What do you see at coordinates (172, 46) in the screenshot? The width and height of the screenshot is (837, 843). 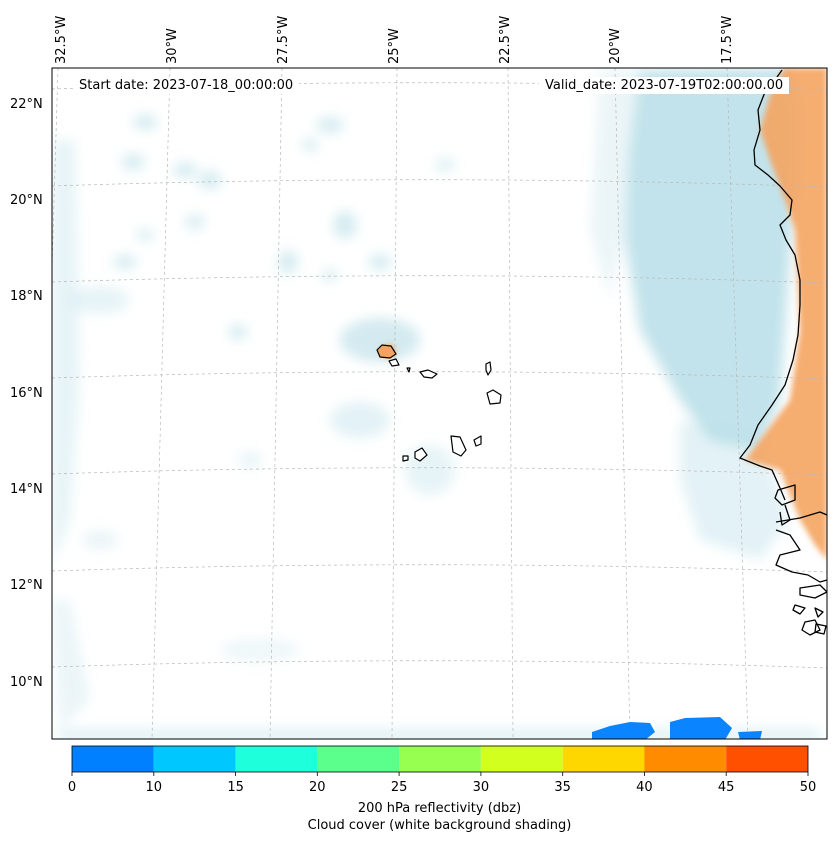 I see `lon-label-30w: 30°W` at bounding box center [172, 46].